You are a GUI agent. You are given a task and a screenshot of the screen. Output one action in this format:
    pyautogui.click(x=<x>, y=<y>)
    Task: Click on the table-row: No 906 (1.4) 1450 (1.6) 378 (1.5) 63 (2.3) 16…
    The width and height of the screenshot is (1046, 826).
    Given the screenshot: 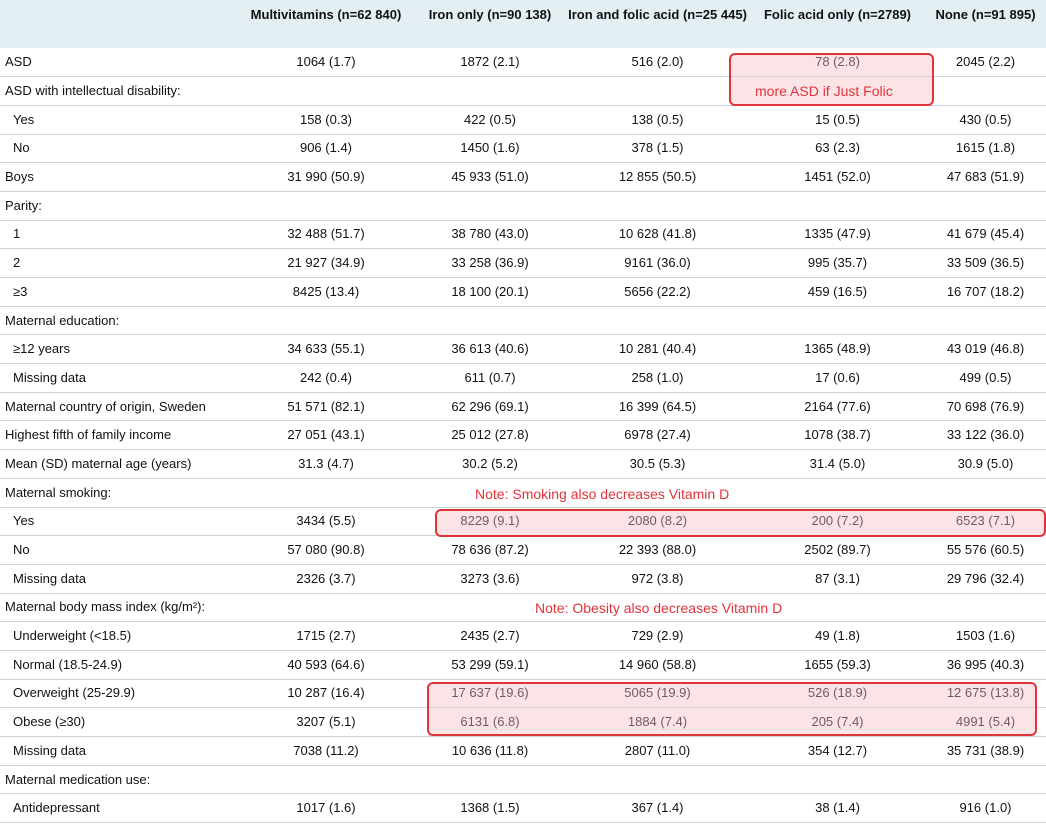 What is the action you would take?
    pyautogui.click(x=523, y=149)
    